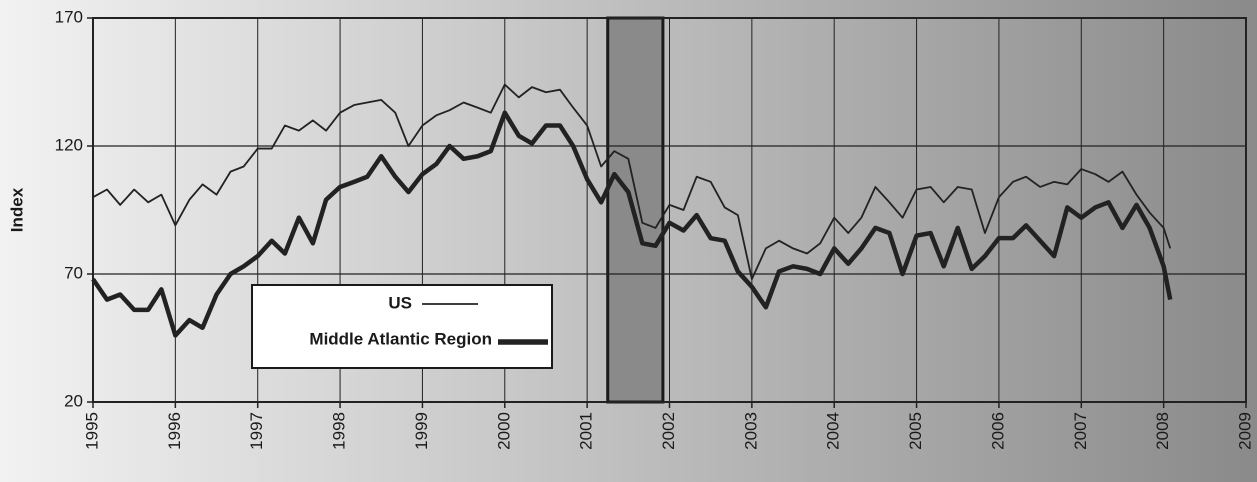 The height and width of the screenshot is (482, 1257). I want to click on x-tick-label: 2006, so click(997, 431).